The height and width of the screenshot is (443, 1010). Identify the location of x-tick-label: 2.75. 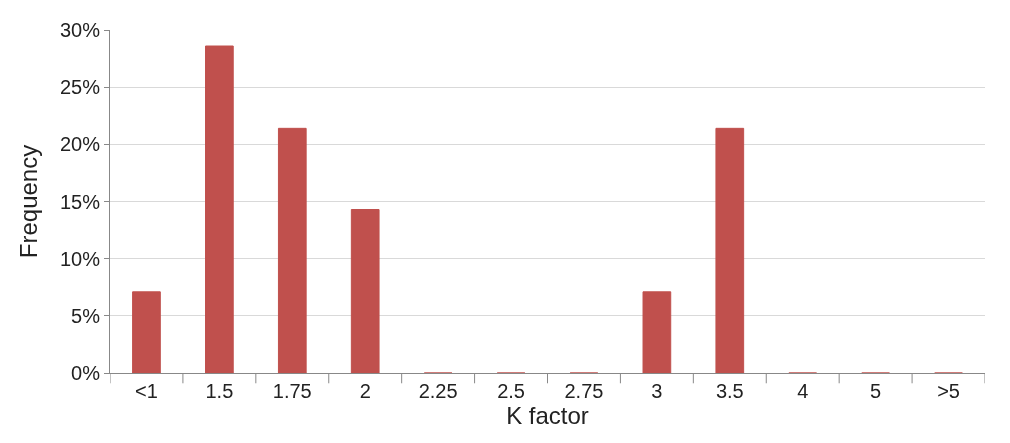
(584, 391).